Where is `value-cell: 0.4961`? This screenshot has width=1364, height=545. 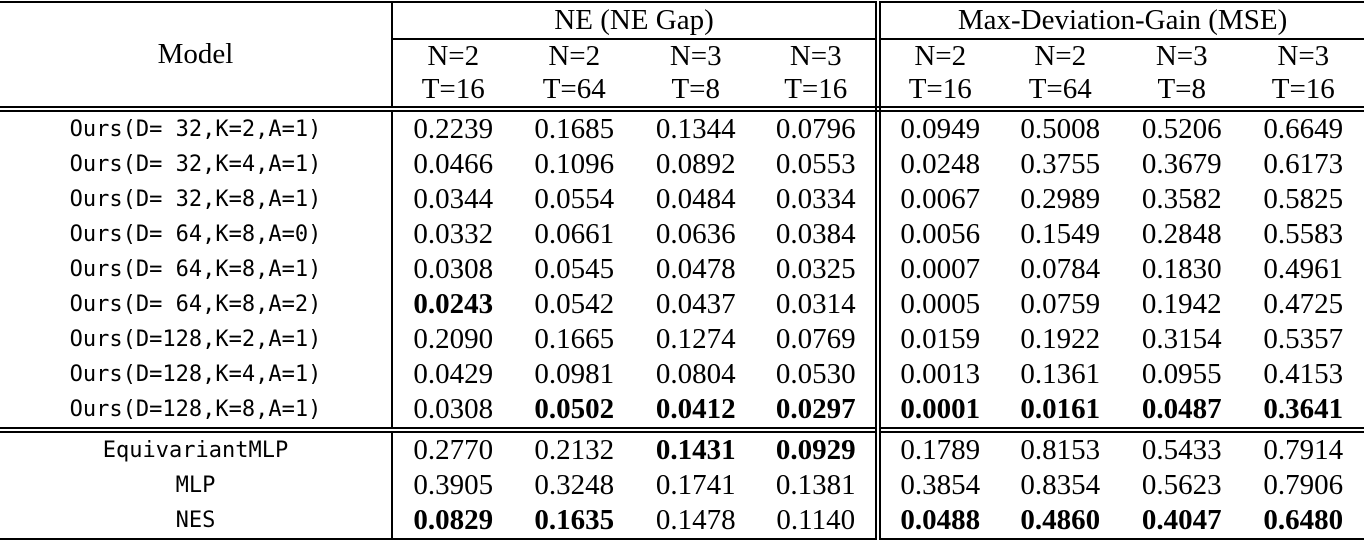 value-cell: 0.4961 is located at coordinates (1303, 269).